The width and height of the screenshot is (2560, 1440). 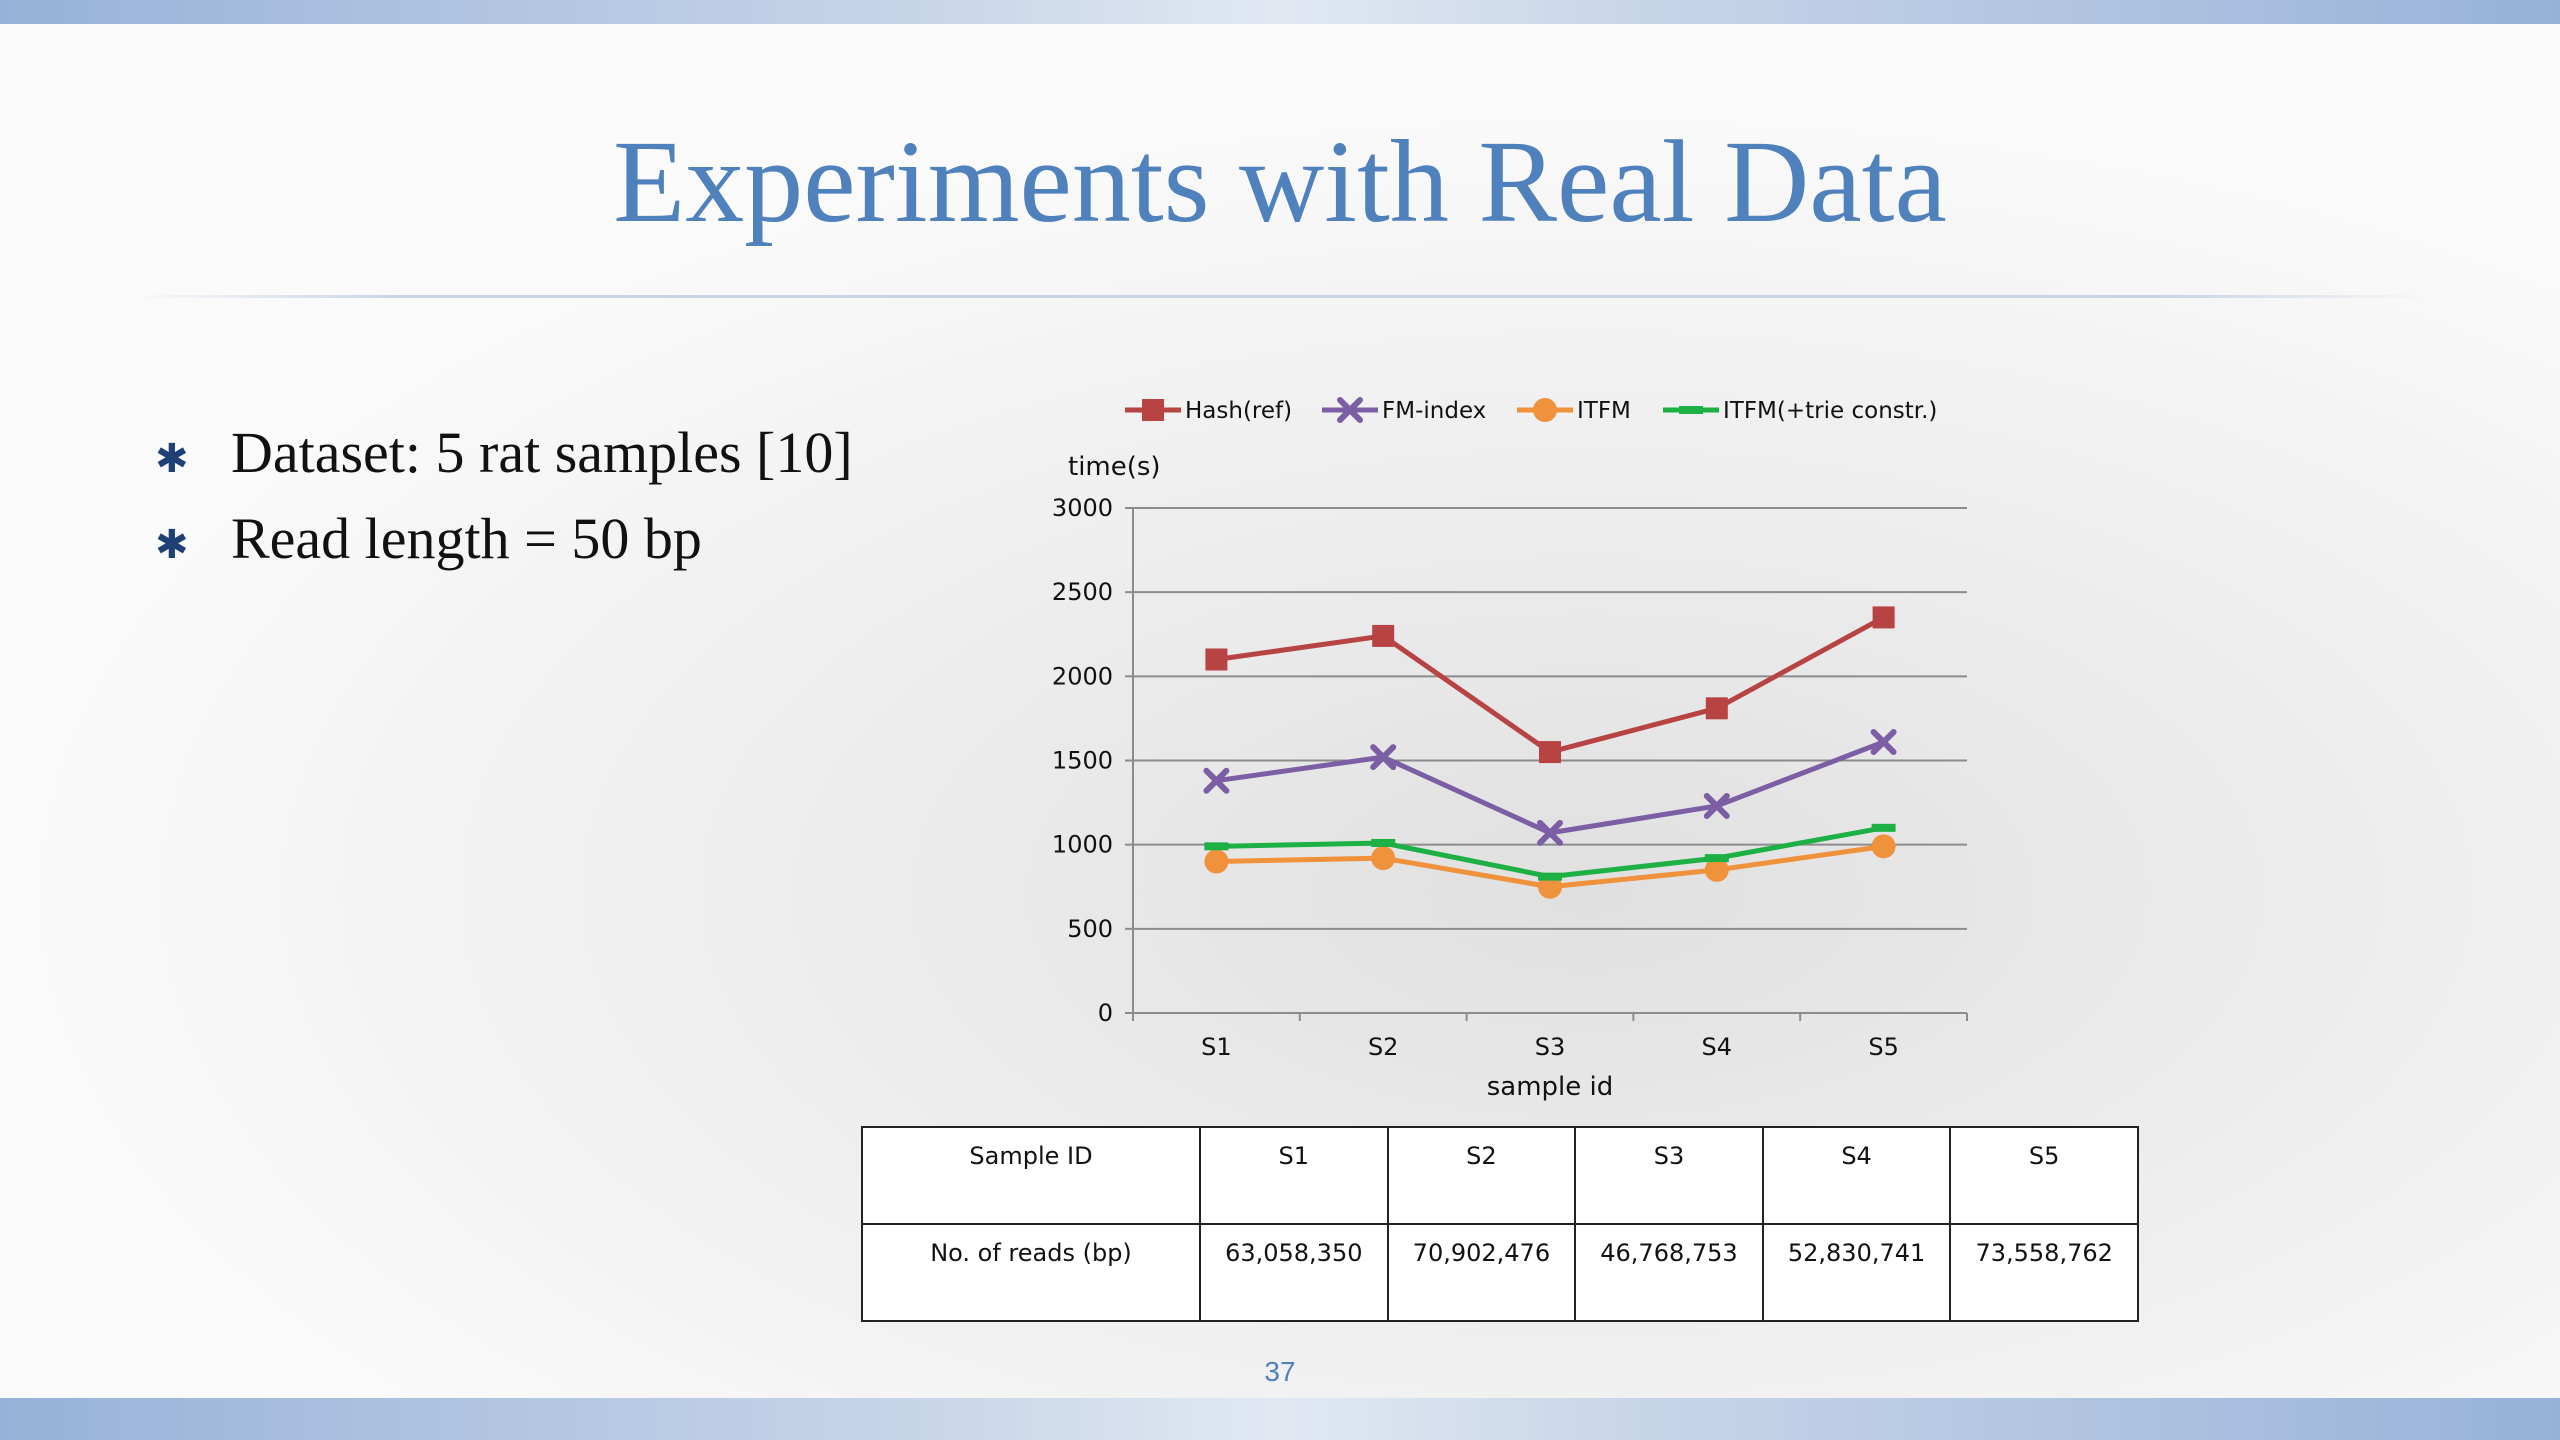 I want to click on table-cell: 52,830,741, so click(x=1856, y=1272).